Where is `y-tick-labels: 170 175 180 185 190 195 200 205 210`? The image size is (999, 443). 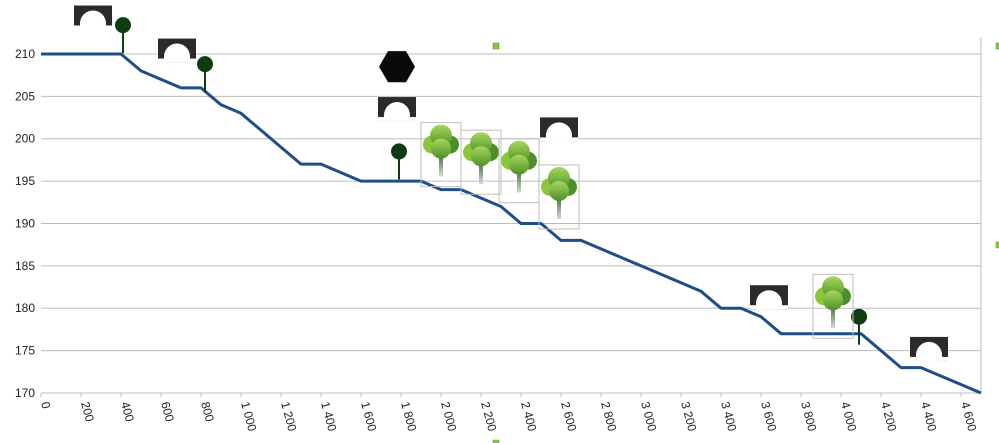
y-tick-labels: 170 175 180 185 190 195 200 205 210 is located at coordinates (25, 223).